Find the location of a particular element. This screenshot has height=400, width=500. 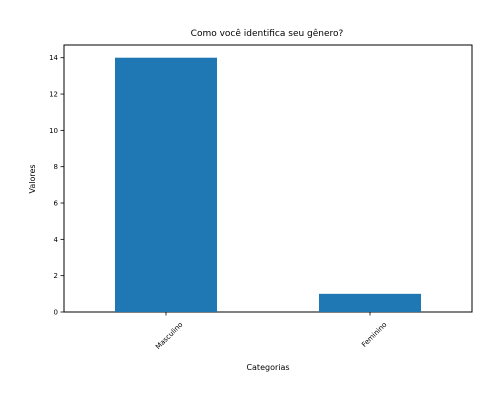

bar-masculino is located at coordinates (166, 185).